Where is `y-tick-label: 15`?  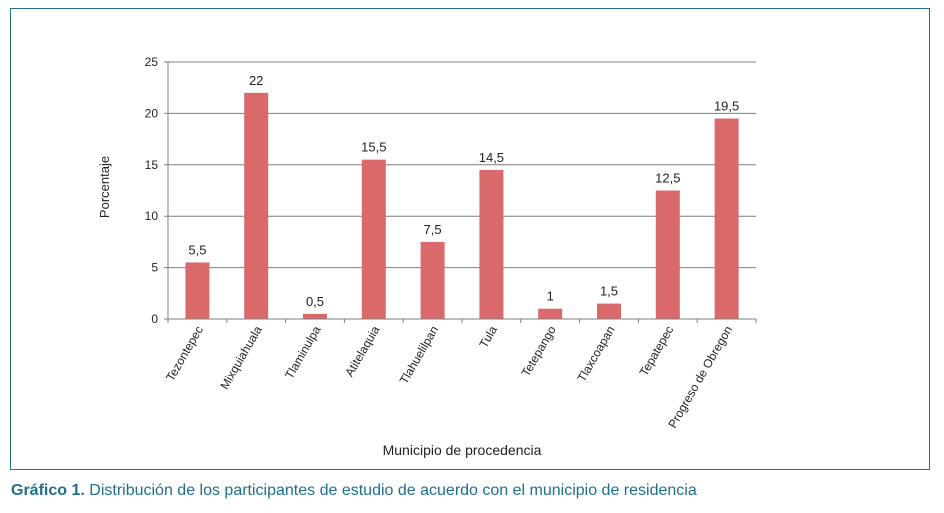
y-tick-label: 15 is located at coordinates (152, 165).